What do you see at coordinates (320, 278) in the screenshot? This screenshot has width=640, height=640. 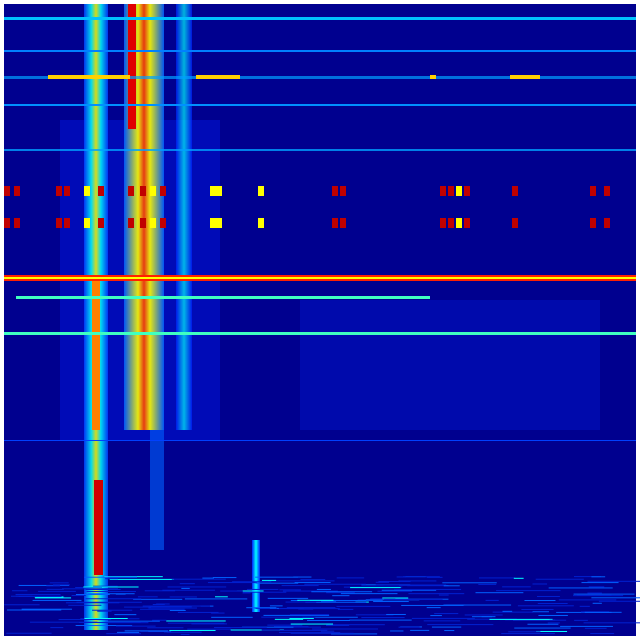 I see `horizontal-line-peak-core` at bounding box center [320, 278].